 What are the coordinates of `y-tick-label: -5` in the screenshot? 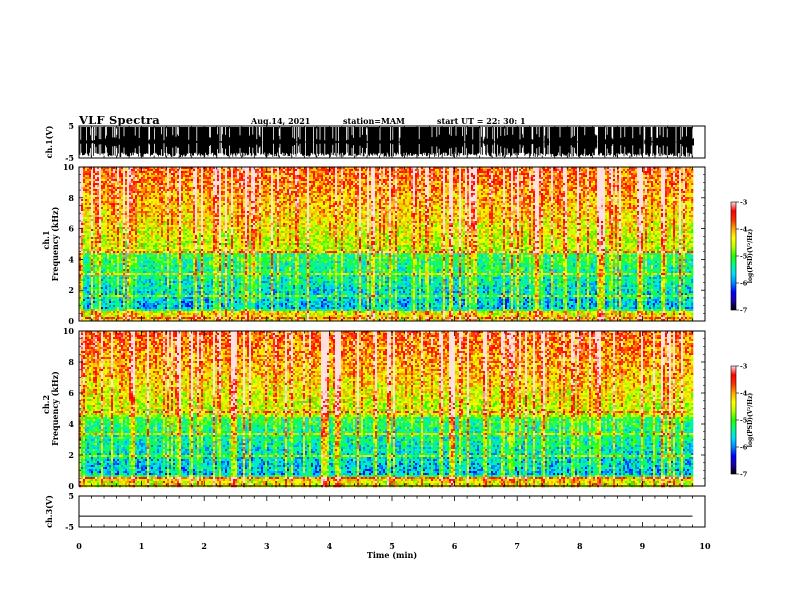 It's located at (69, 527).